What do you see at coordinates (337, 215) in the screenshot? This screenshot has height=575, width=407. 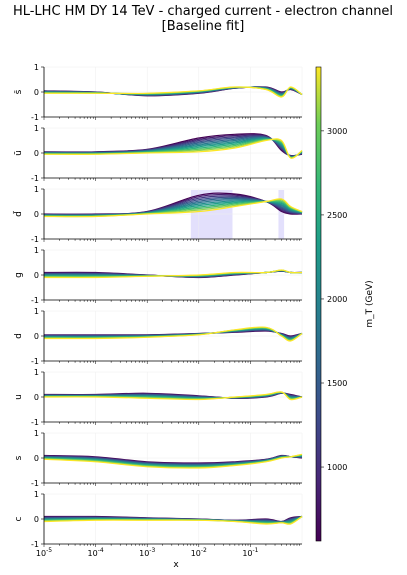 I see `colorbar-tick-label: 2500` at bounding box center [337, 215].